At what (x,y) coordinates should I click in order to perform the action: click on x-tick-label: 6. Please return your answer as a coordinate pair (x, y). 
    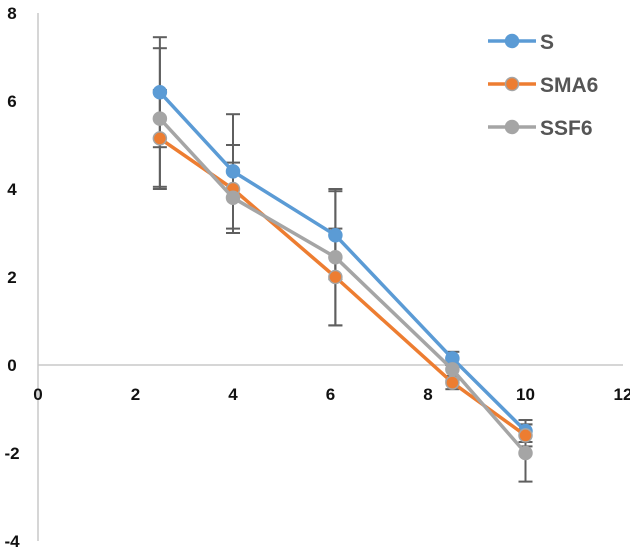
    Looking at the image, I should click on (330, 394).